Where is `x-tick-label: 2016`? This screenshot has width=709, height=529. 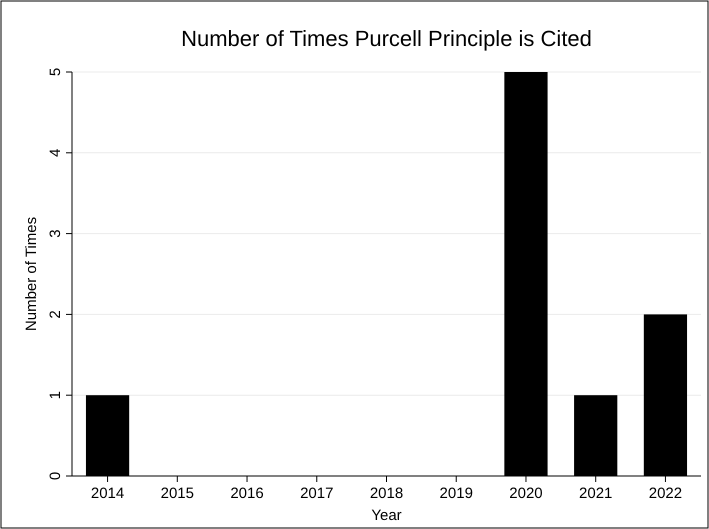 x-tick-label: 2016 is located at coordinates (247, 493).